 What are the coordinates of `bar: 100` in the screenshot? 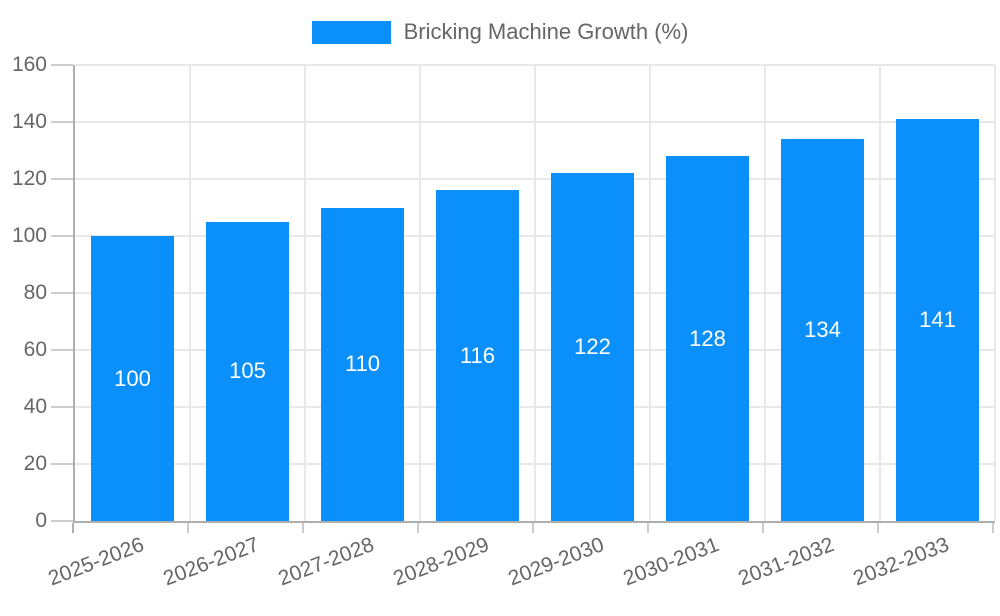 It's located at (132, 378).